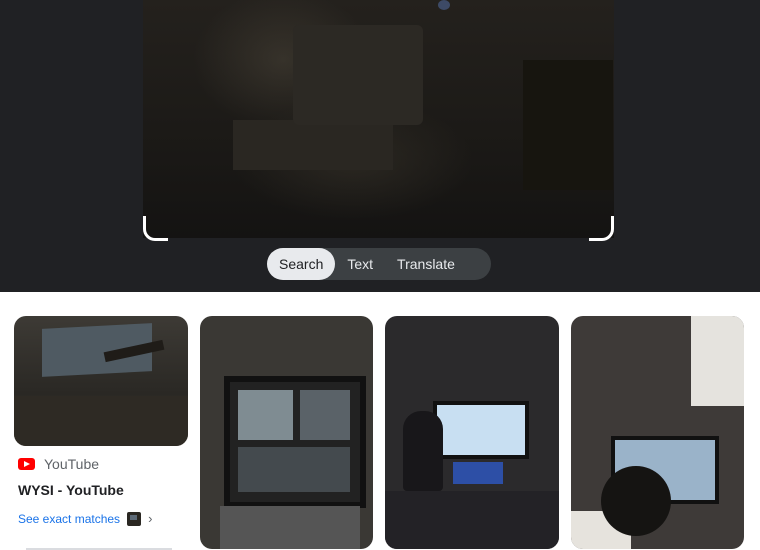  What do you see at coordinates (360, 264) in the screenshot?
I see `tab-text: Text` at bounding box center [360, 264].